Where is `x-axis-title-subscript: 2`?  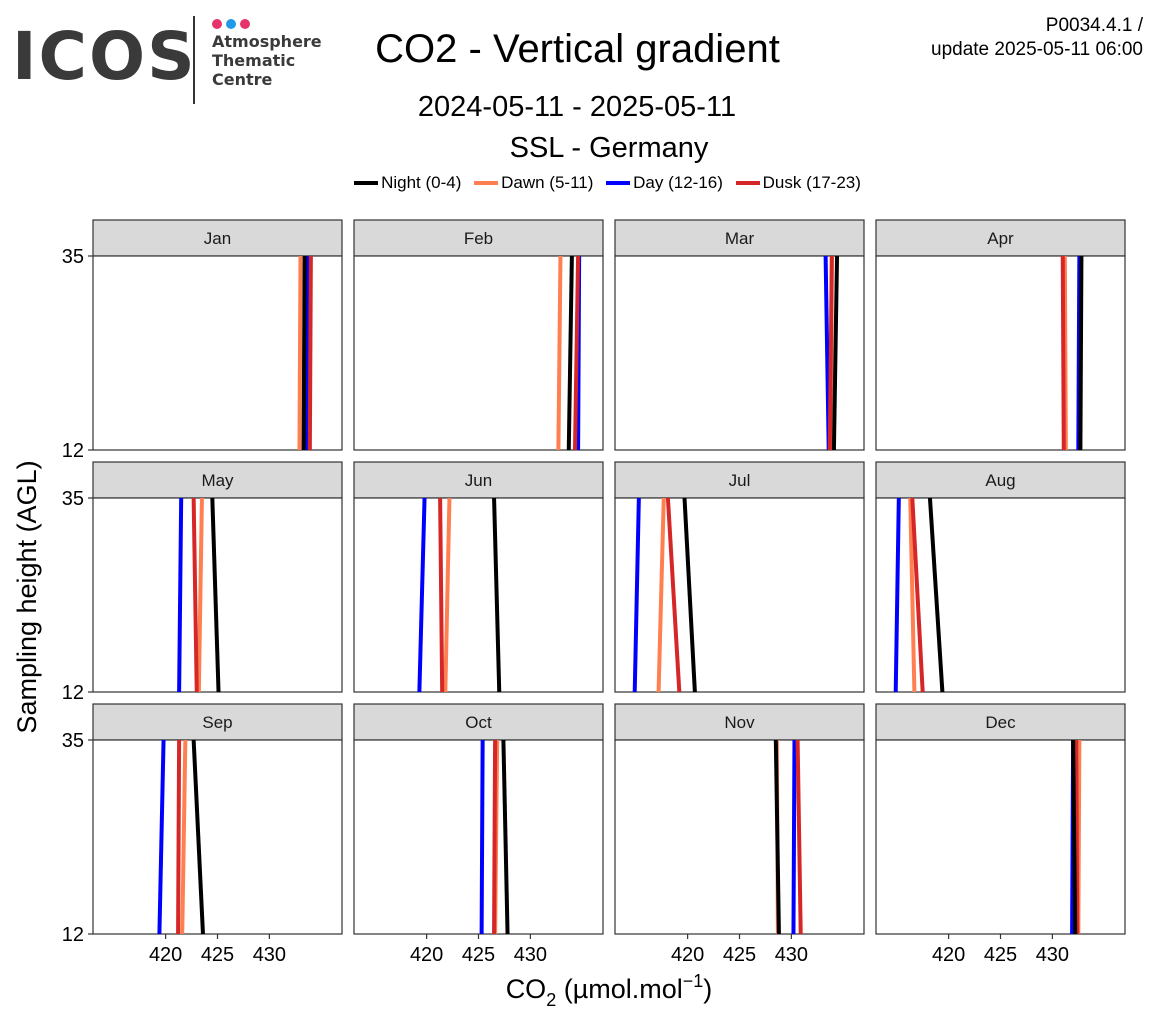
x-axis-title-subscript: 2 is located at coordinates (551, 1000).